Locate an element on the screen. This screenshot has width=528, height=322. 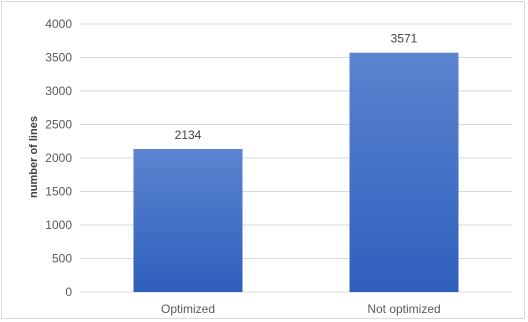
data-label: 3571 is located at coordinates (404, 39).